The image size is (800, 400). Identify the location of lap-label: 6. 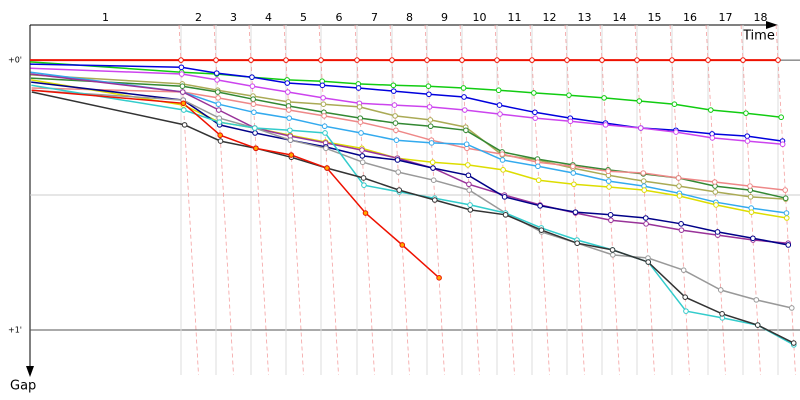
(339, 17).